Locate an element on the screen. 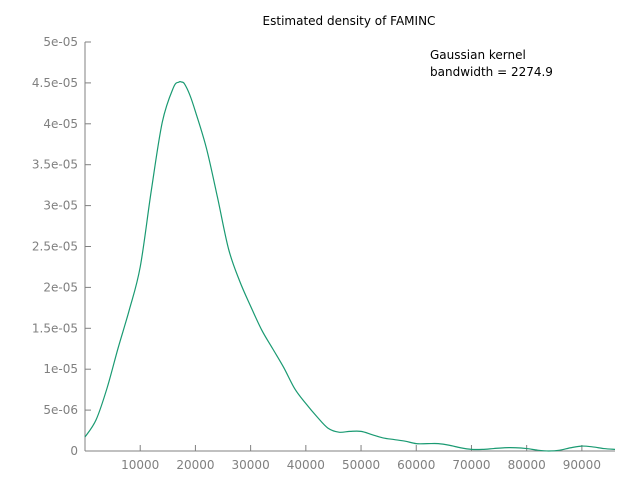  x-tick-label: 60000 is located at coordinates (416, 465).